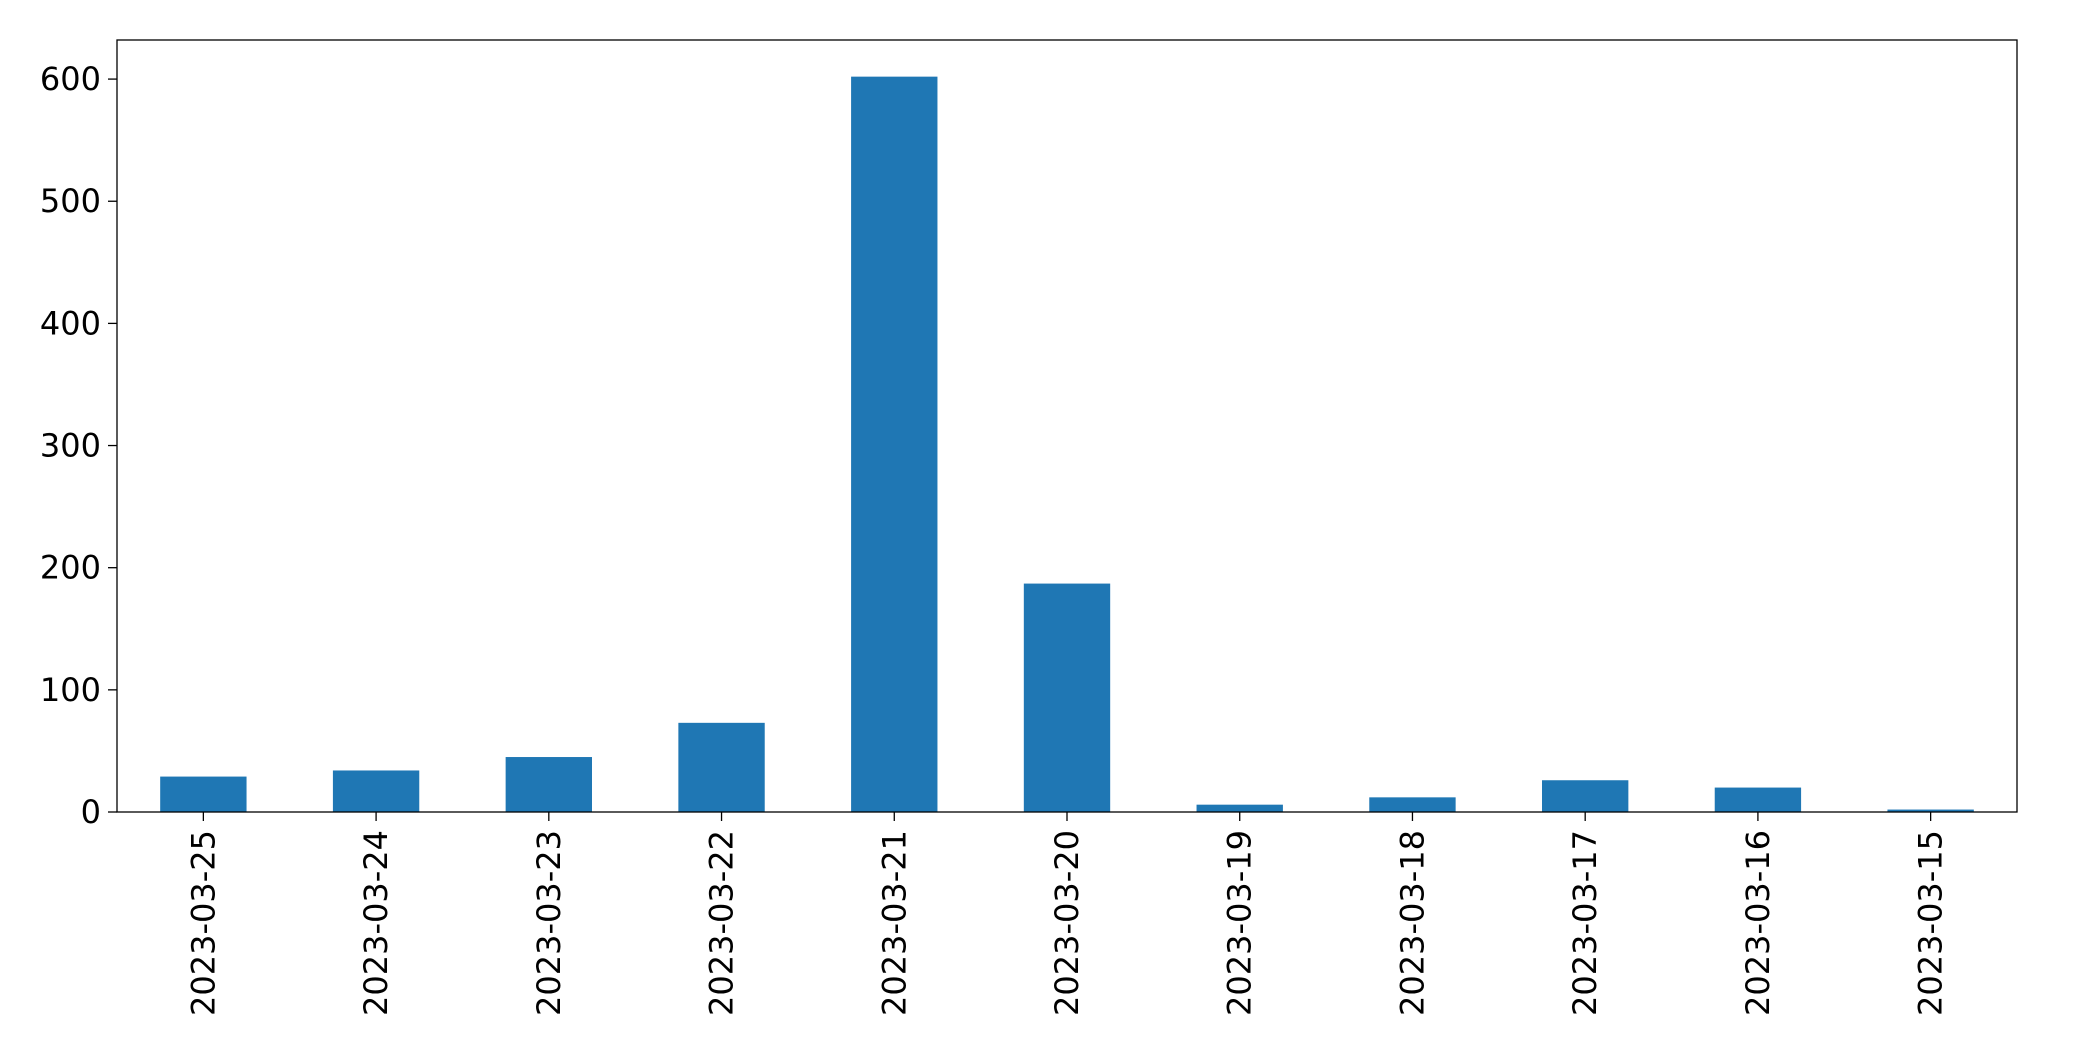  I want to click on x-tick-label: 2023-03-25, so click(203, 923).